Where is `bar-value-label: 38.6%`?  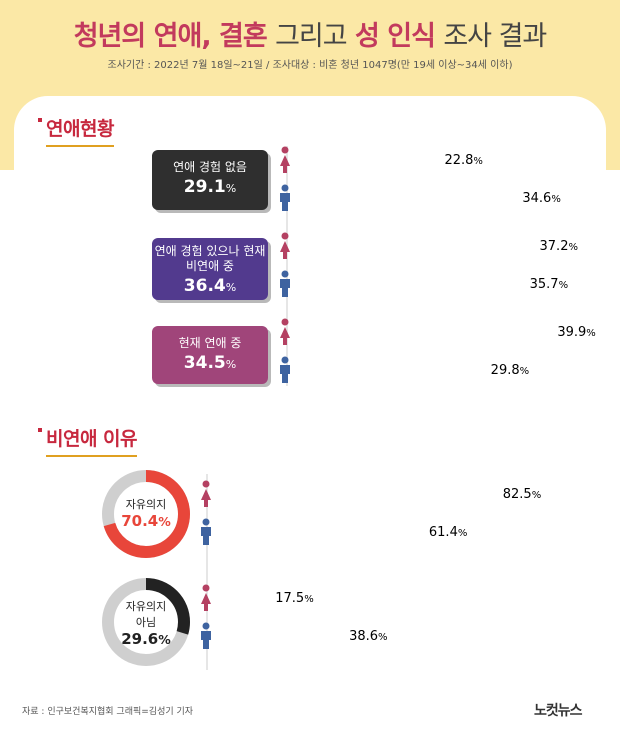 bar-value-label: 38.6% is located at coordinates (368, 636).